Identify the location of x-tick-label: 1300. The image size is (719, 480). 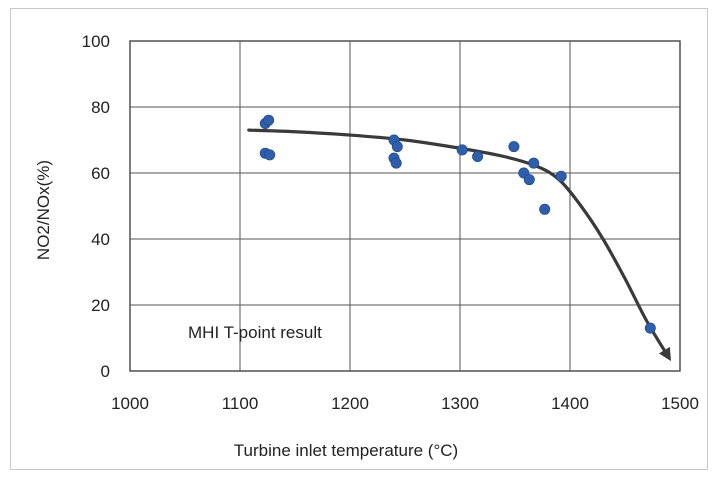
(460, 403).